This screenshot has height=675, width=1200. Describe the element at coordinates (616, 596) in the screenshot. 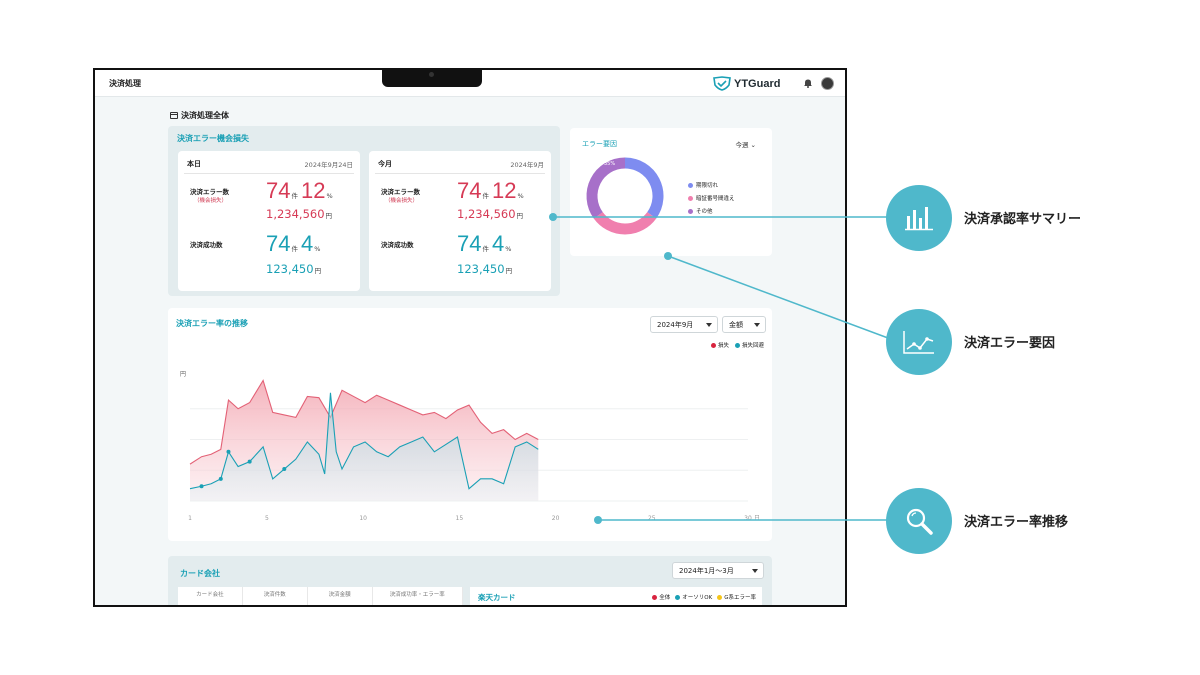

I see `card-detail-panel: 楽天カード 全体 オーソリOK G系エラー率` at that location.